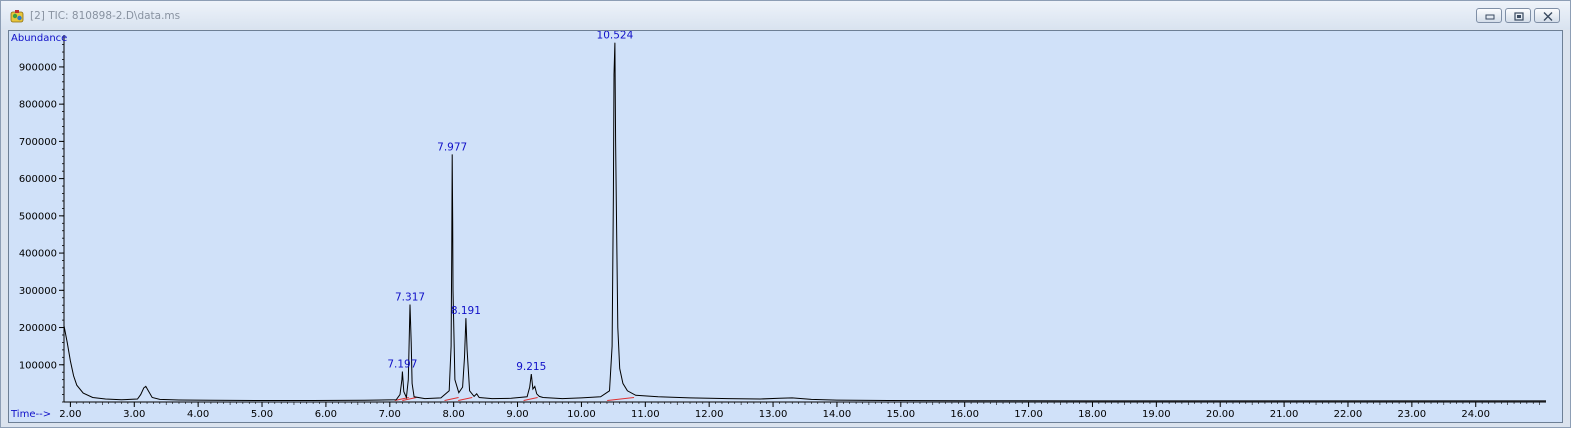 This screenshot has height=428, width=1571. I want to click on x-tick-label: 2.00, so click(70, 414).